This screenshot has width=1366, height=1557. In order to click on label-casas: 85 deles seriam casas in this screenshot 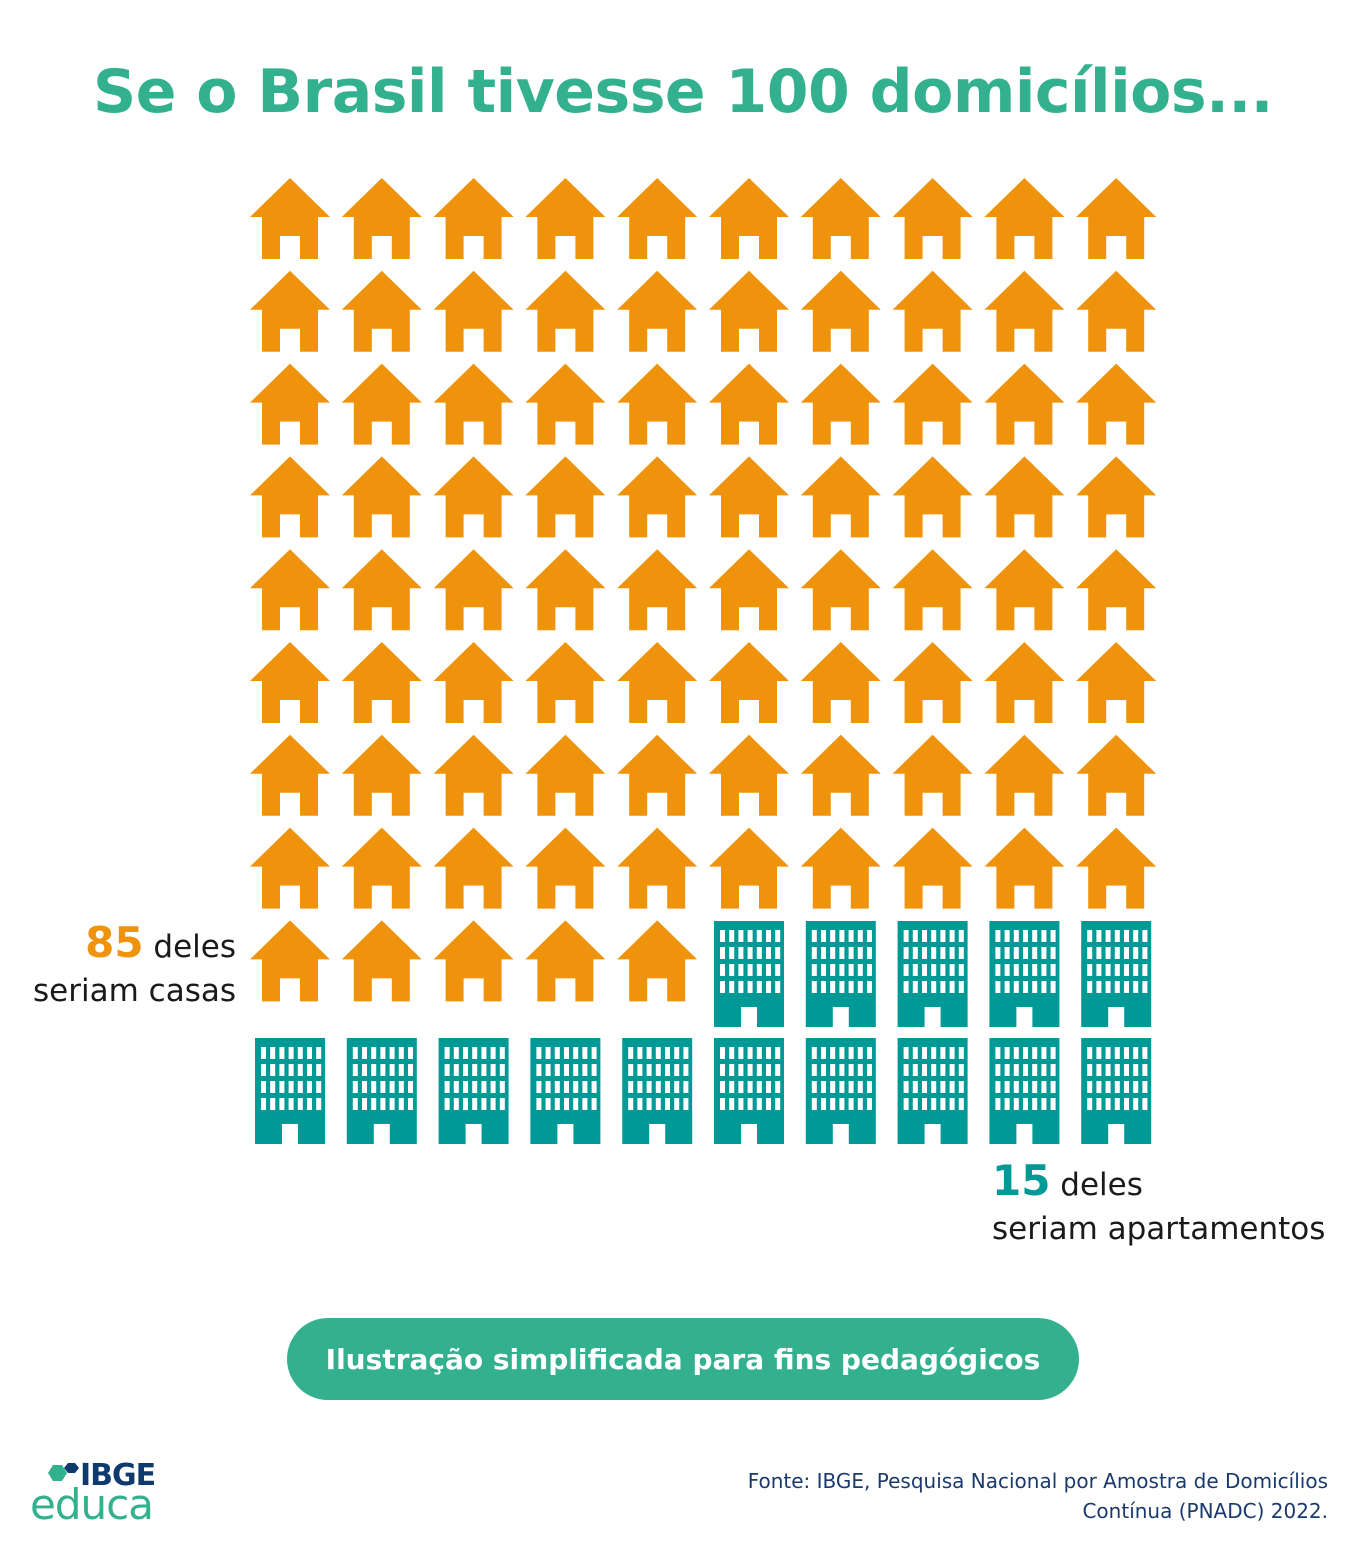, I will do `click(129, 967)`.